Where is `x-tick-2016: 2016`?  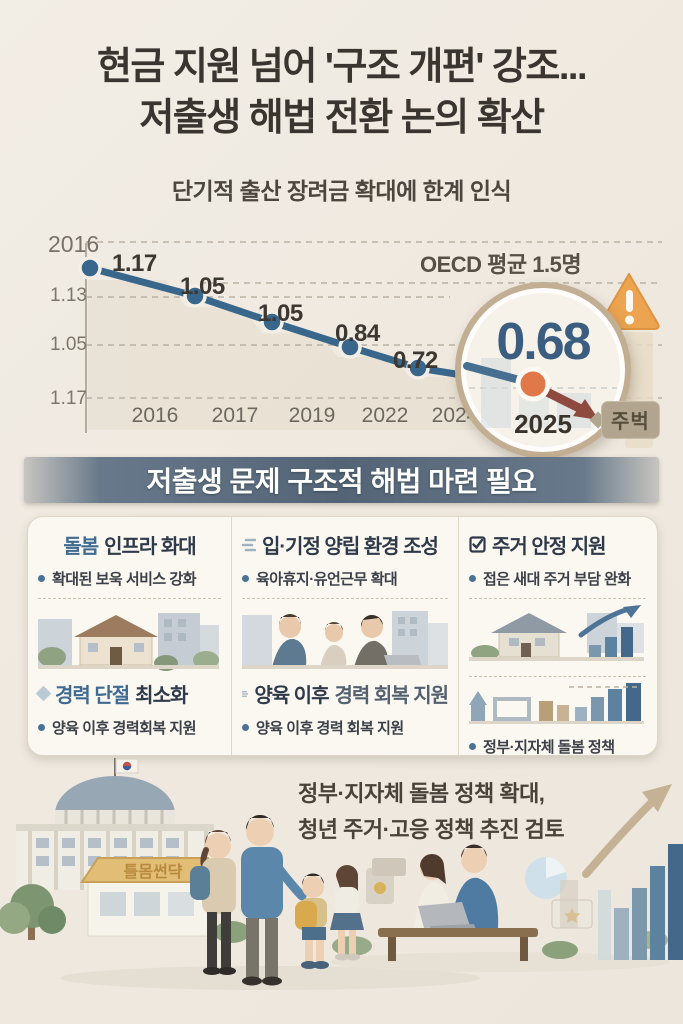
x-tick-2016: 2016 is located at coordinates (155, 415).